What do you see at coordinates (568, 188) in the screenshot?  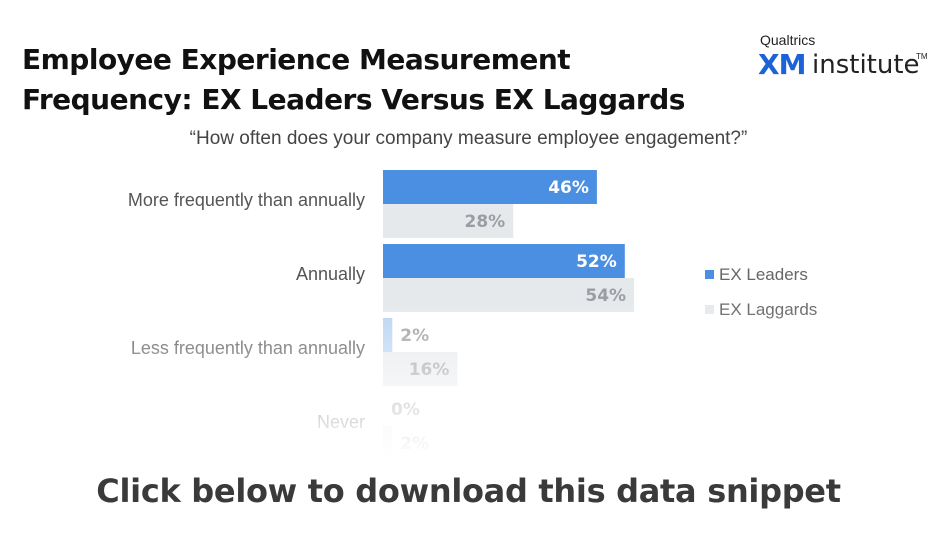 I see `data-label: 46%` at bounding box center [568, 188].